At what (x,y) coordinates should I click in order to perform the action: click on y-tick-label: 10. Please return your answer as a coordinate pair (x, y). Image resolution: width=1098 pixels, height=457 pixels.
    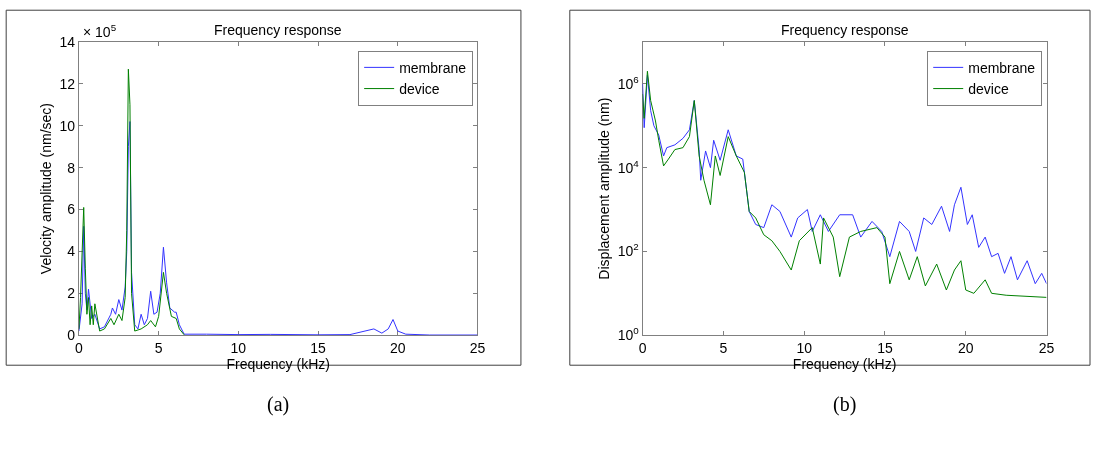
    Looking at the image, I should click on (67, 125).